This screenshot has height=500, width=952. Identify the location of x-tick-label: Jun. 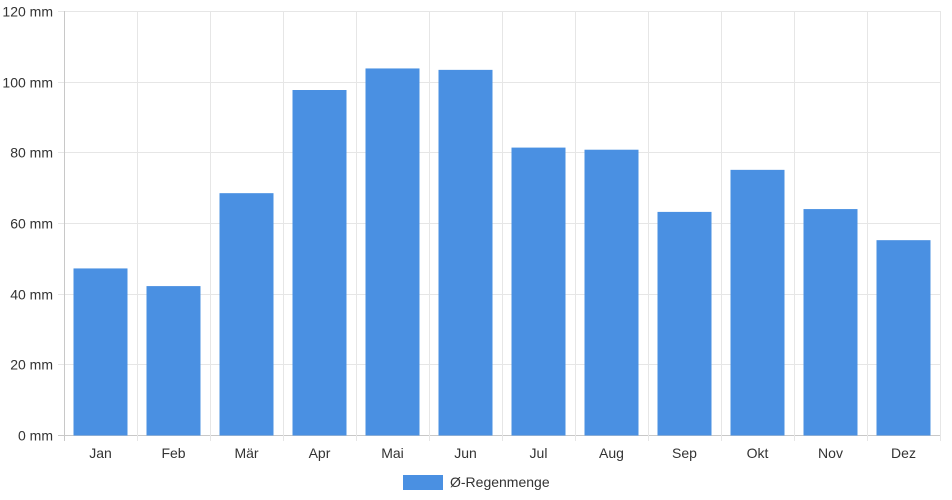
(465, 453).